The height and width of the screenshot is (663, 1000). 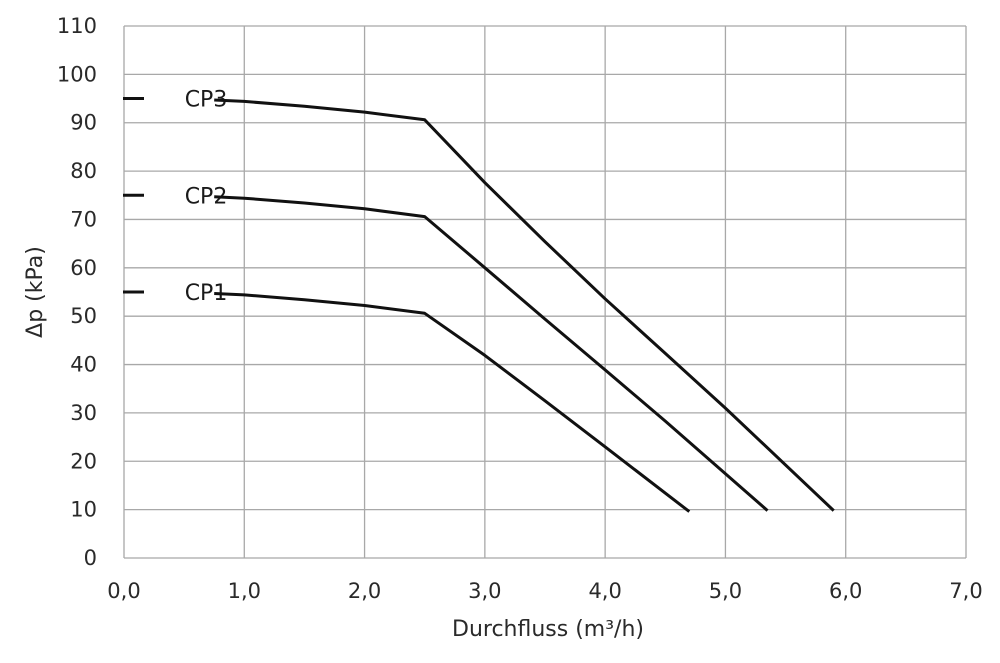 I want to click on x-tick-label: 4,0, so click(x=604, y=591).